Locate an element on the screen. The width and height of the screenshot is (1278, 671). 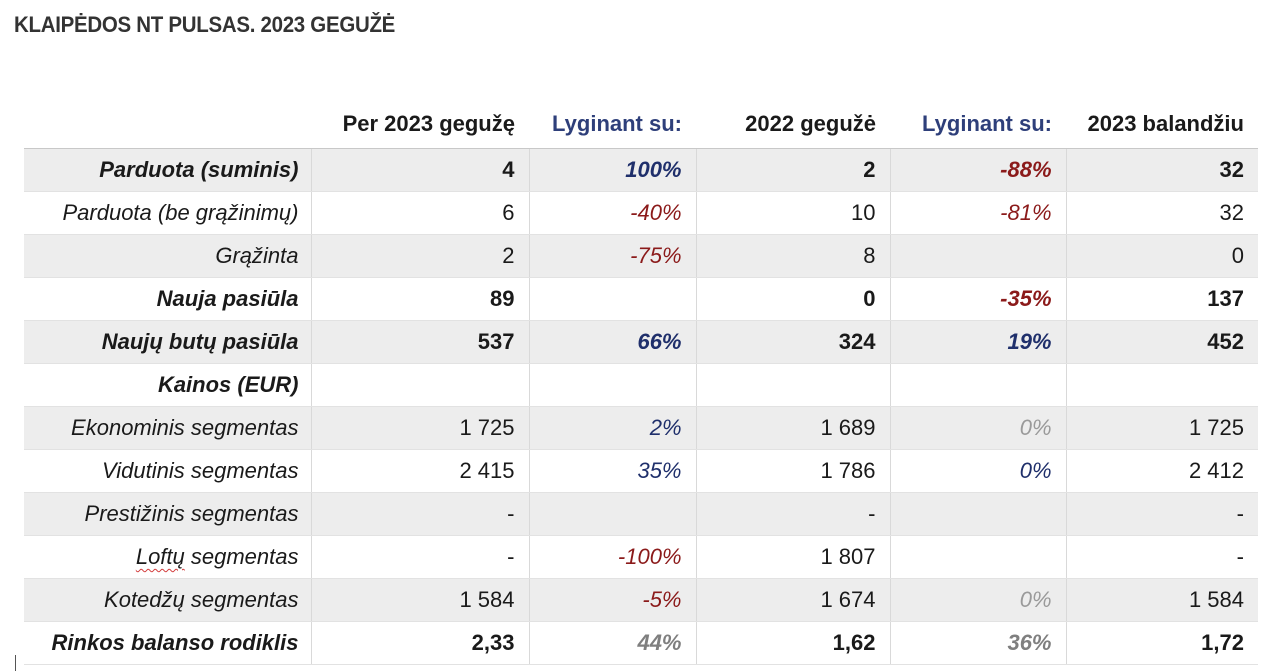
row-label: Vidutinis segmentas is located at coordinates (167, 471).